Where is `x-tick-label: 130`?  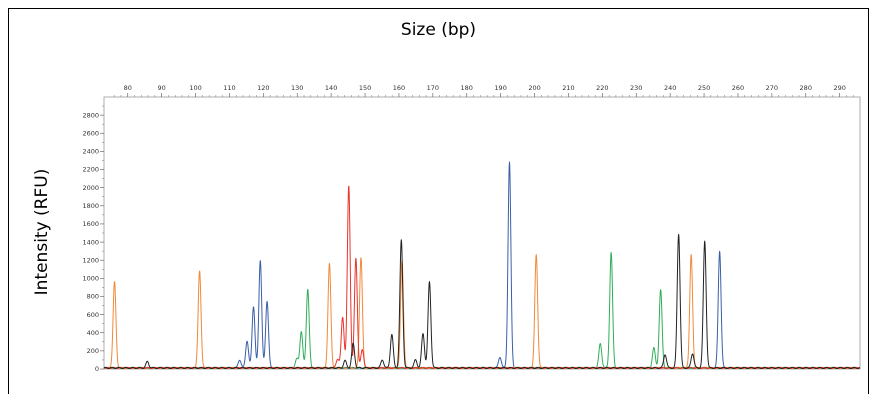 x-tick-label: 130 is located at coordinates (297, 88).